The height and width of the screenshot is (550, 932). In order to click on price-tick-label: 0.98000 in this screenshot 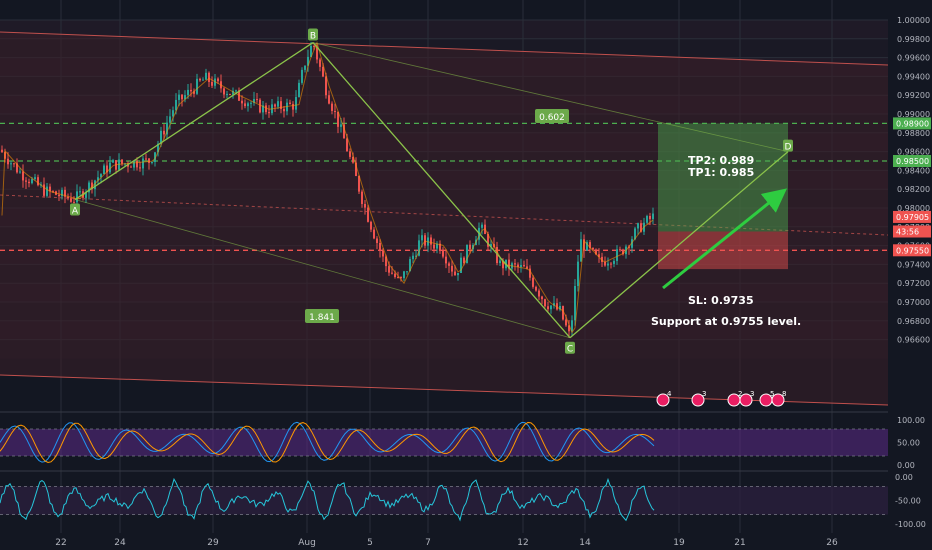, I will do `click(913, 208)`.